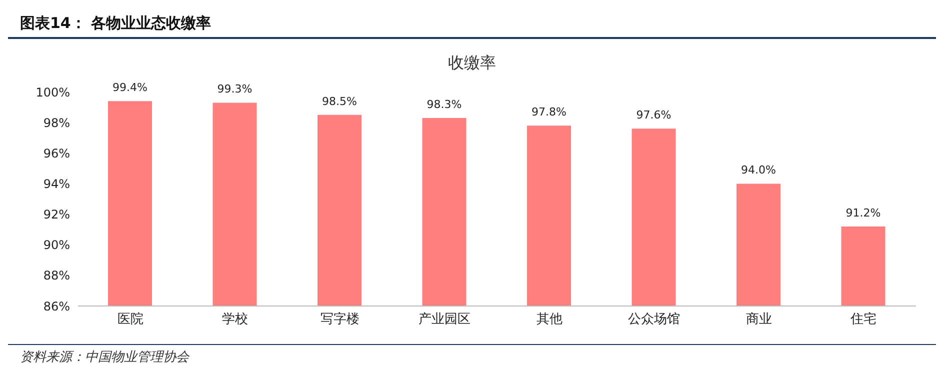 Image resolution: width=944 pixels, height=379 pixels. Describe the element at coordinates (444, 104) in the screenshot. I see `data-label: 98.3%` at that location.